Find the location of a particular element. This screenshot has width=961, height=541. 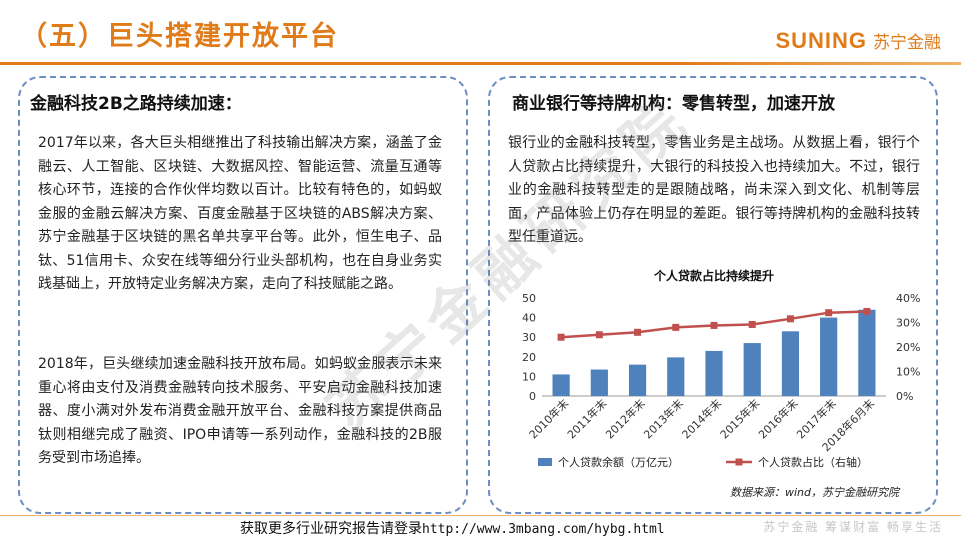

legend-line-label: 个人贷款占比（右轴） is located at coordinates (813, 462).